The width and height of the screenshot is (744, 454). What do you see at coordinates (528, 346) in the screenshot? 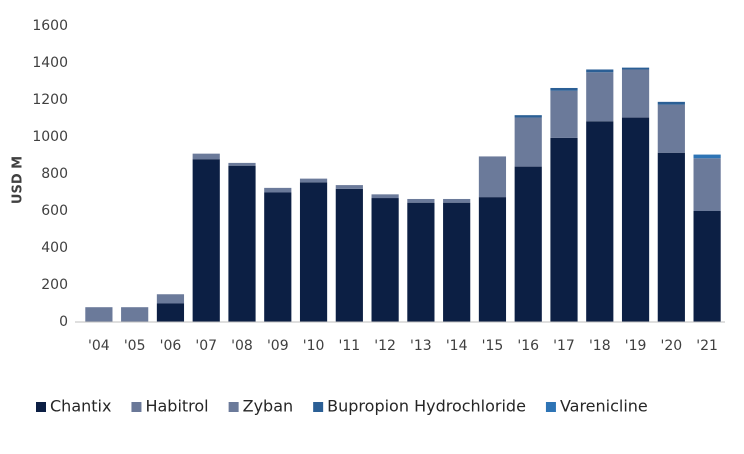
I see `x-tick-label: '16` at bounding box center [528, 346].